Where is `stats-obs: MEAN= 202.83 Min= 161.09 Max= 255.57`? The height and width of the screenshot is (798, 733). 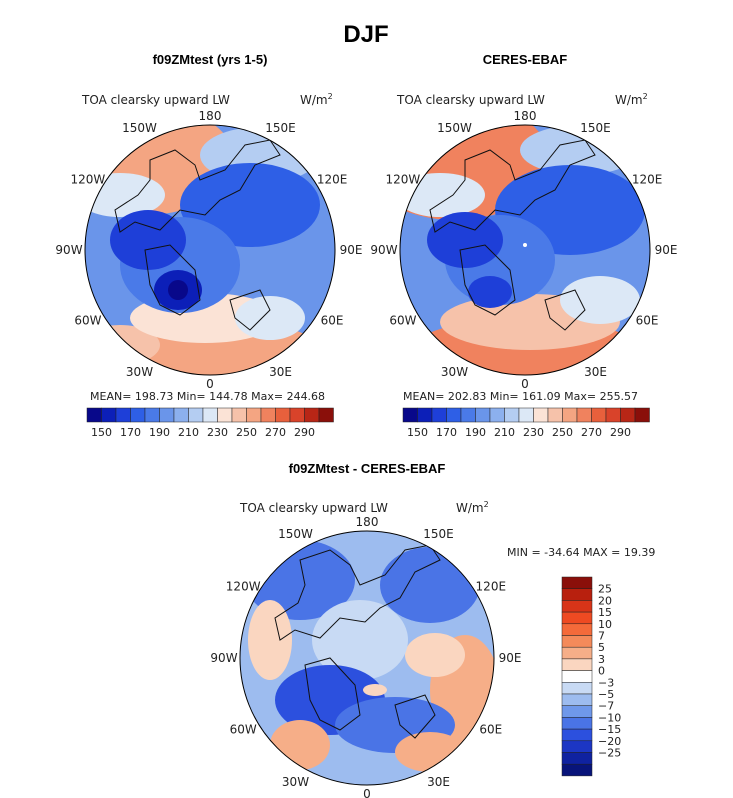 stats-obs: MEAN= 202.83 Min= 161.09 Max= 255.57 is located at coordinates (520, 396).